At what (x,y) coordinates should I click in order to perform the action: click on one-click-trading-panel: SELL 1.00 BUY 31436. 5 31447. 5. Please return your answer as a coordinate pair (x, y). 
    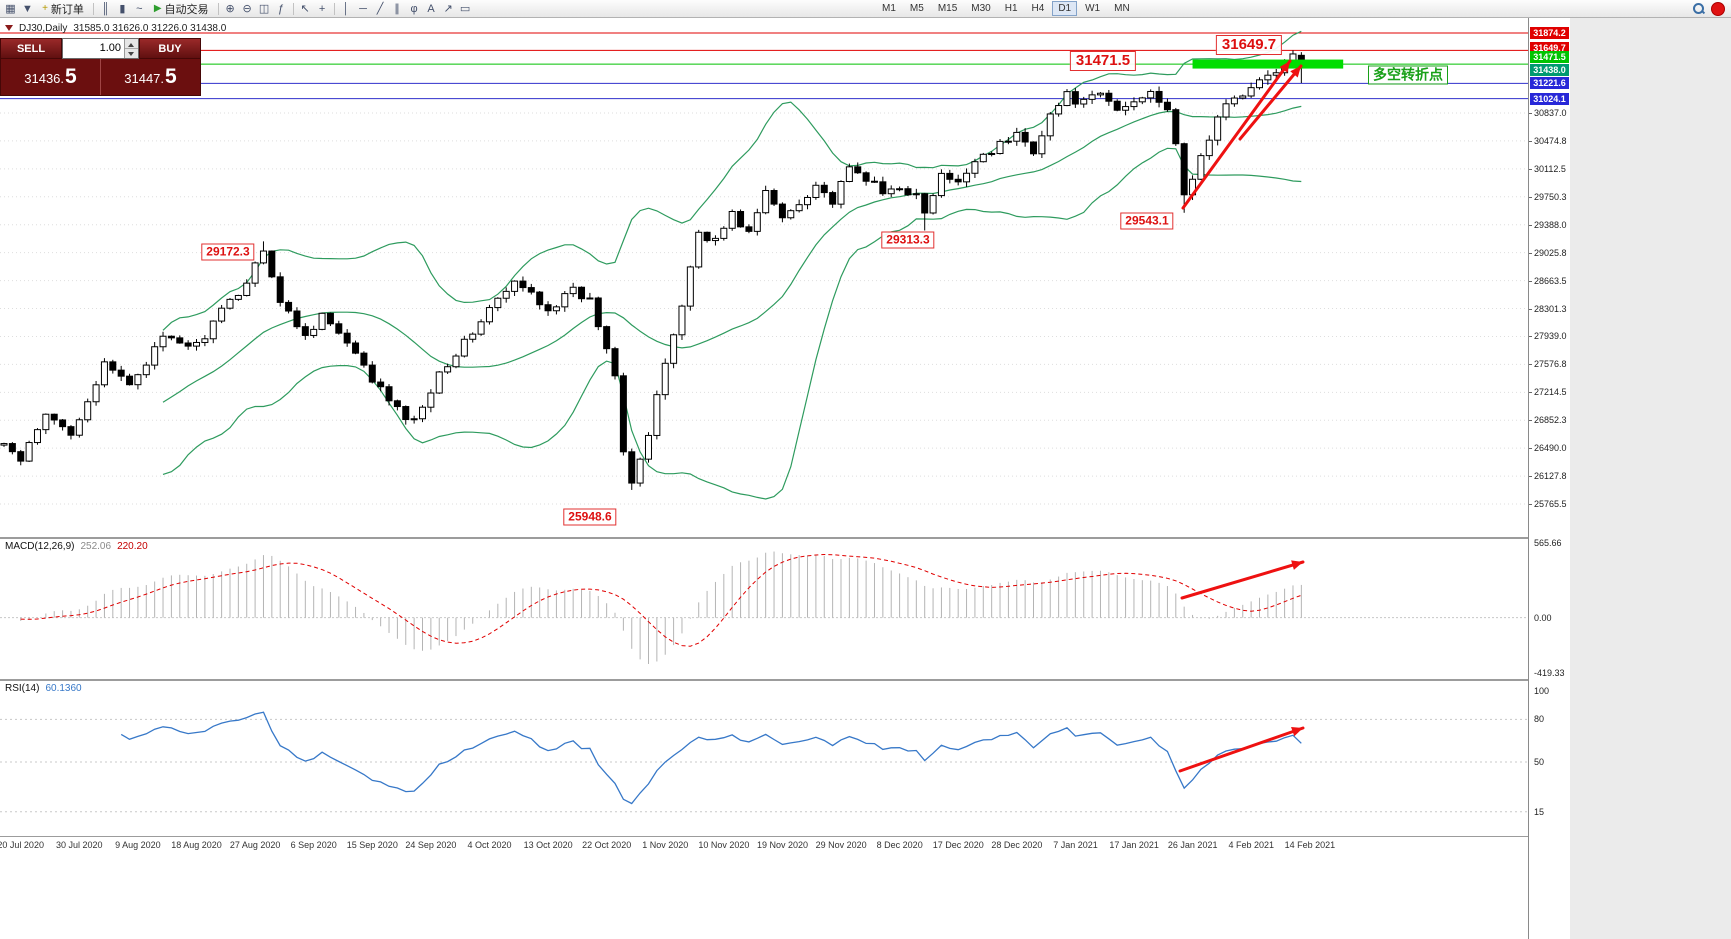
    Looking at the image, I should click on (100, 67).